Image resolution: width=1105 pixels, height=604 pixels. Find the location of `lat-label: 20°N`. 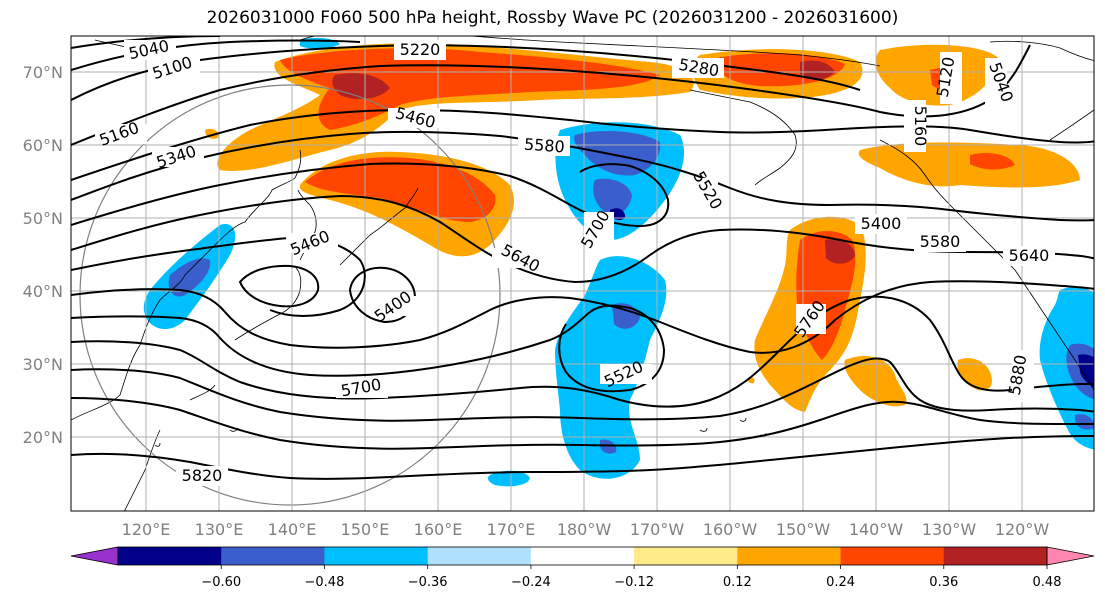

lat-label: 20°N is located at coordinates (43, 437).